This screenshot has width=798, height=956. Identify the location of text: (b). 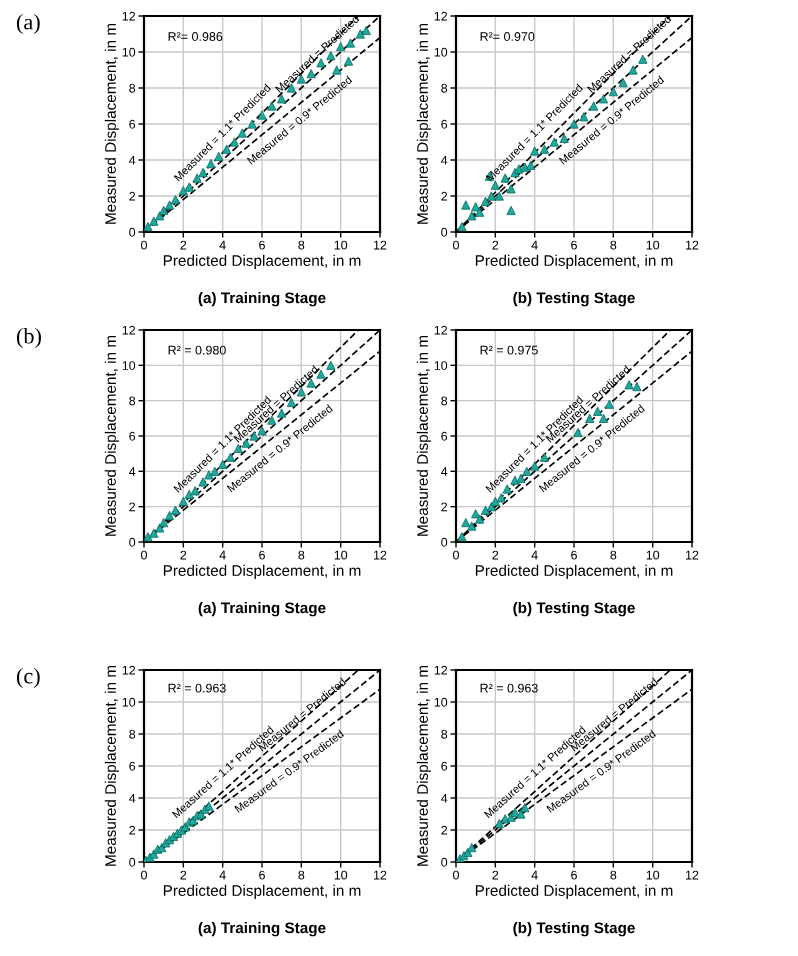
(28, 338).